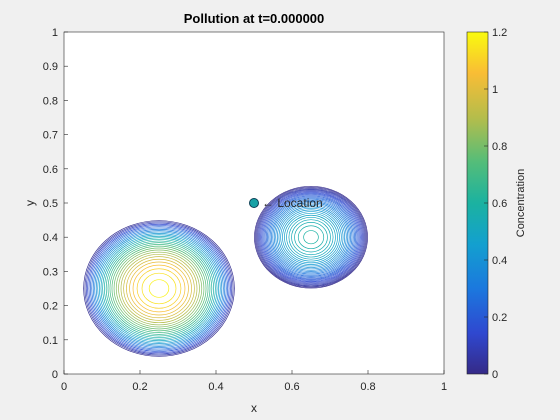 The width and height of the screenshot is (560, 420). What do you see at coordinates (254, 381) in the screenshot?
I see `x-axis: 0 0.2 0.4 0.6 0.8 1` at bounding box center [254, 381].